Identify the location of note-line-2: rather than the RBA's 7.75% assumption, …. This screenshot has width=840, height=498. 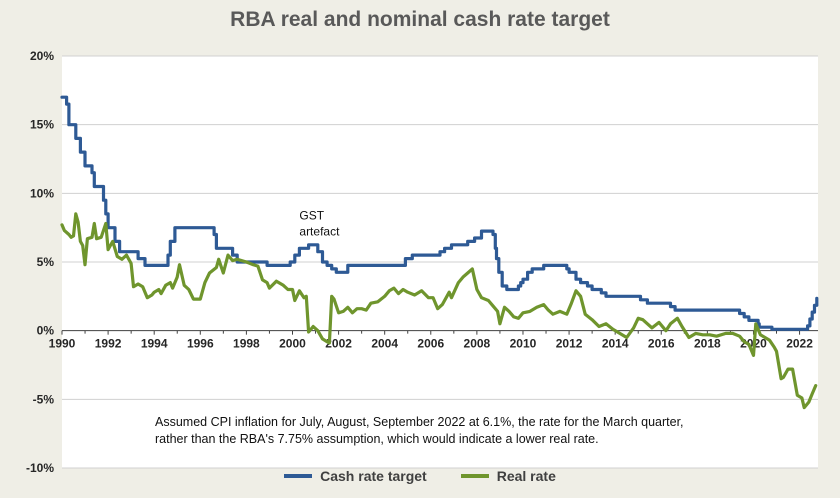
(377, 439).